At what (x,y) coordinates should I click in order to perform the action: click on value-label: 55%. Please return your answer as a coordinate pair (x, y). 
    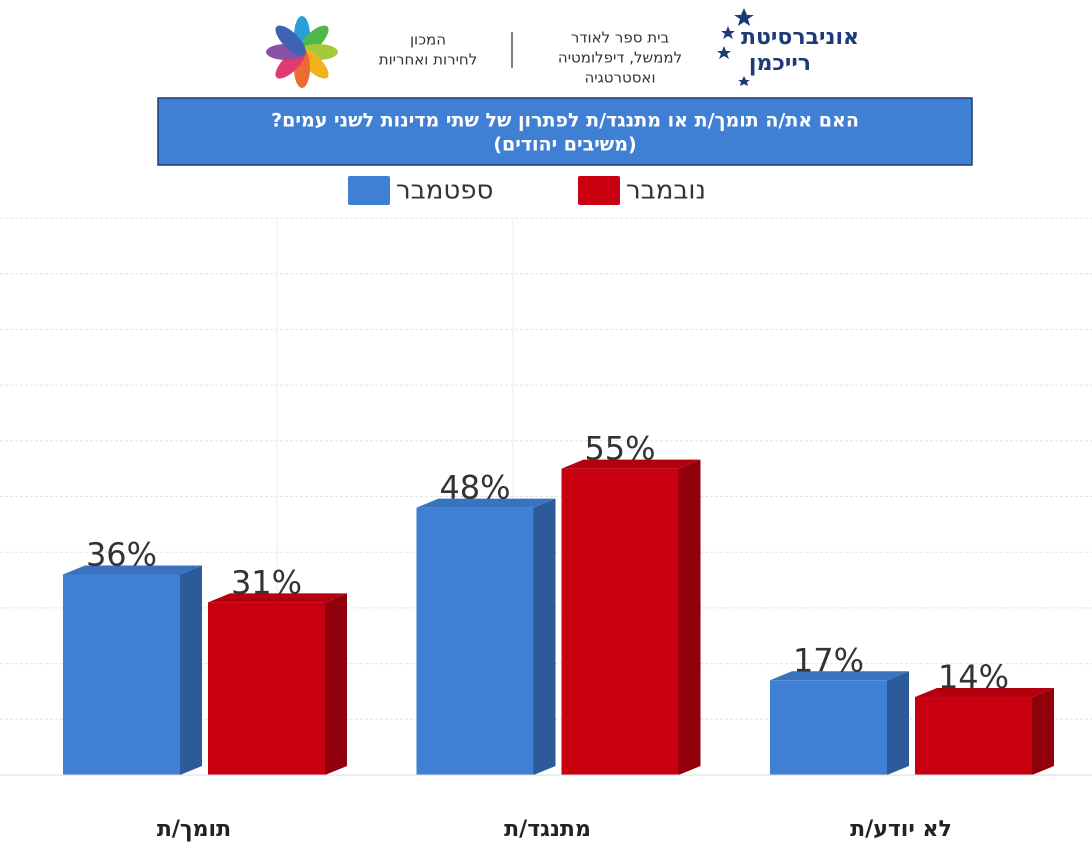
    Looking at the image, I should click on (619, 449).